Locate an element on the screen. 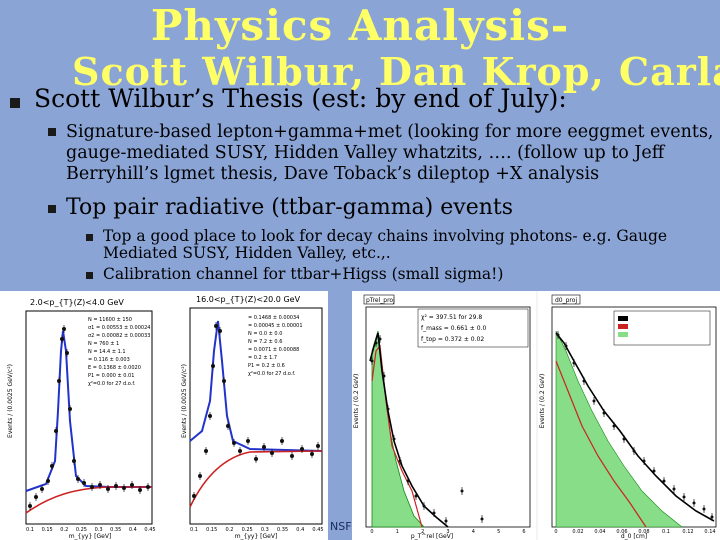 Image resolution: width=720 pixels, height=540 pixels. stats-line: = 0.2 ± 1.7 is located at coordinates (262, 358).